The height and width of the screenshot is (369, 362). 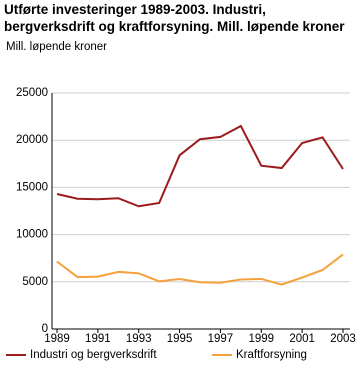 I want to click on x-tick-label: 1999, so click(x=261, y=339).